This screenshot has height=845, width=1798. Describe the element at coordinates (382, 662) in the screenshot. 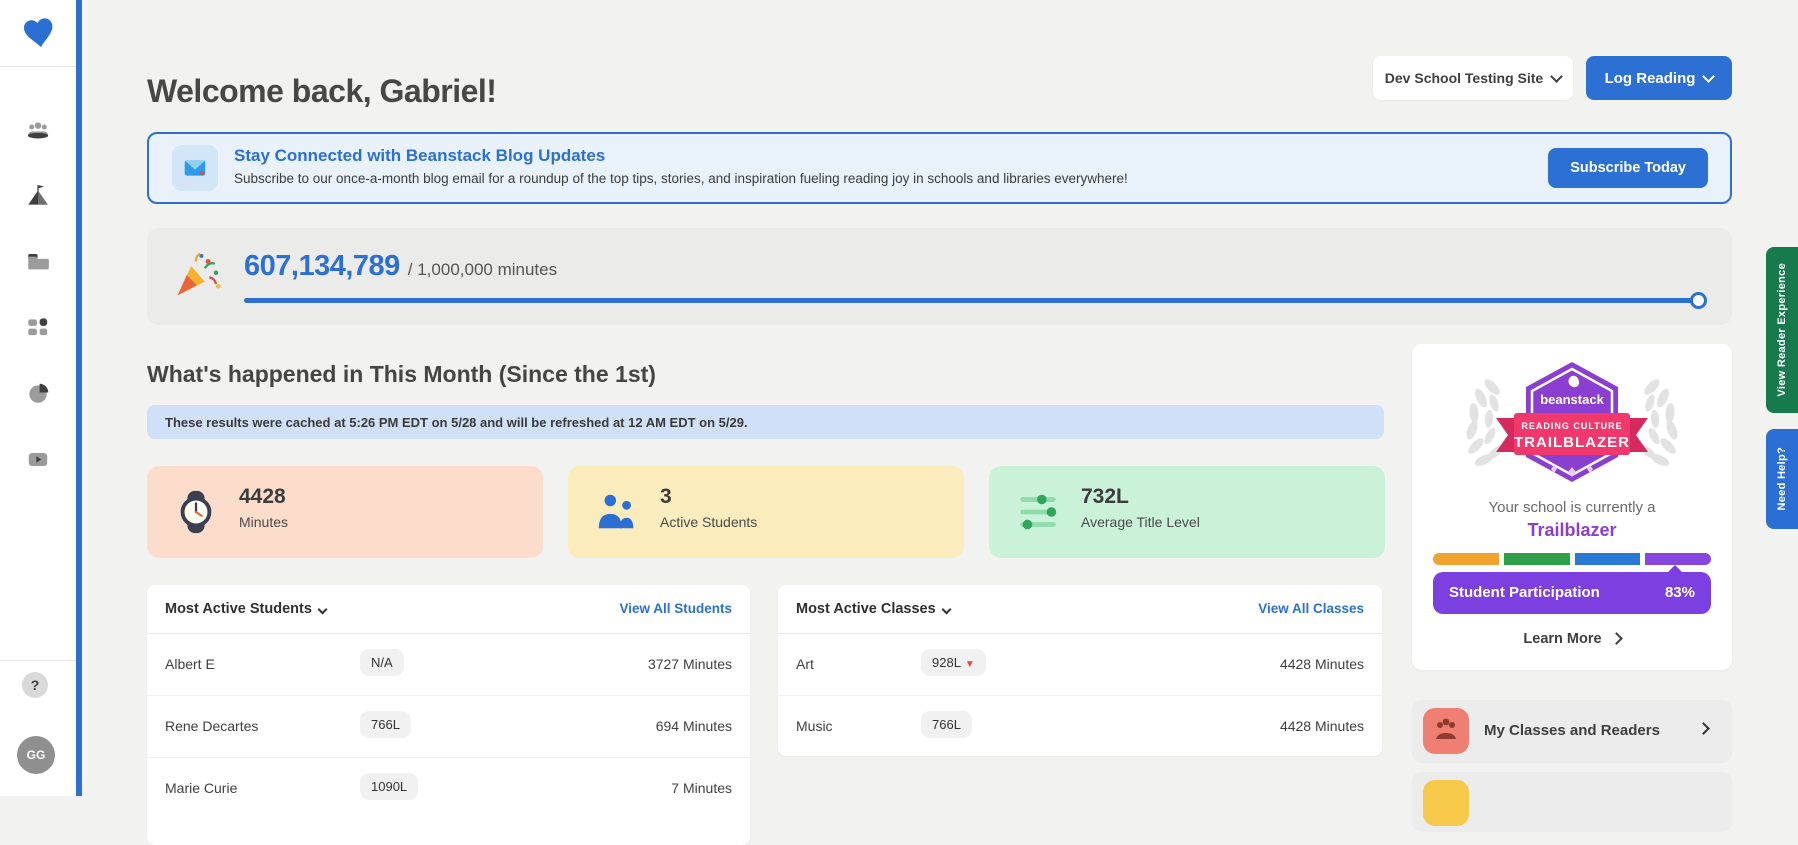

I see `level-badge: N/A` at that location.